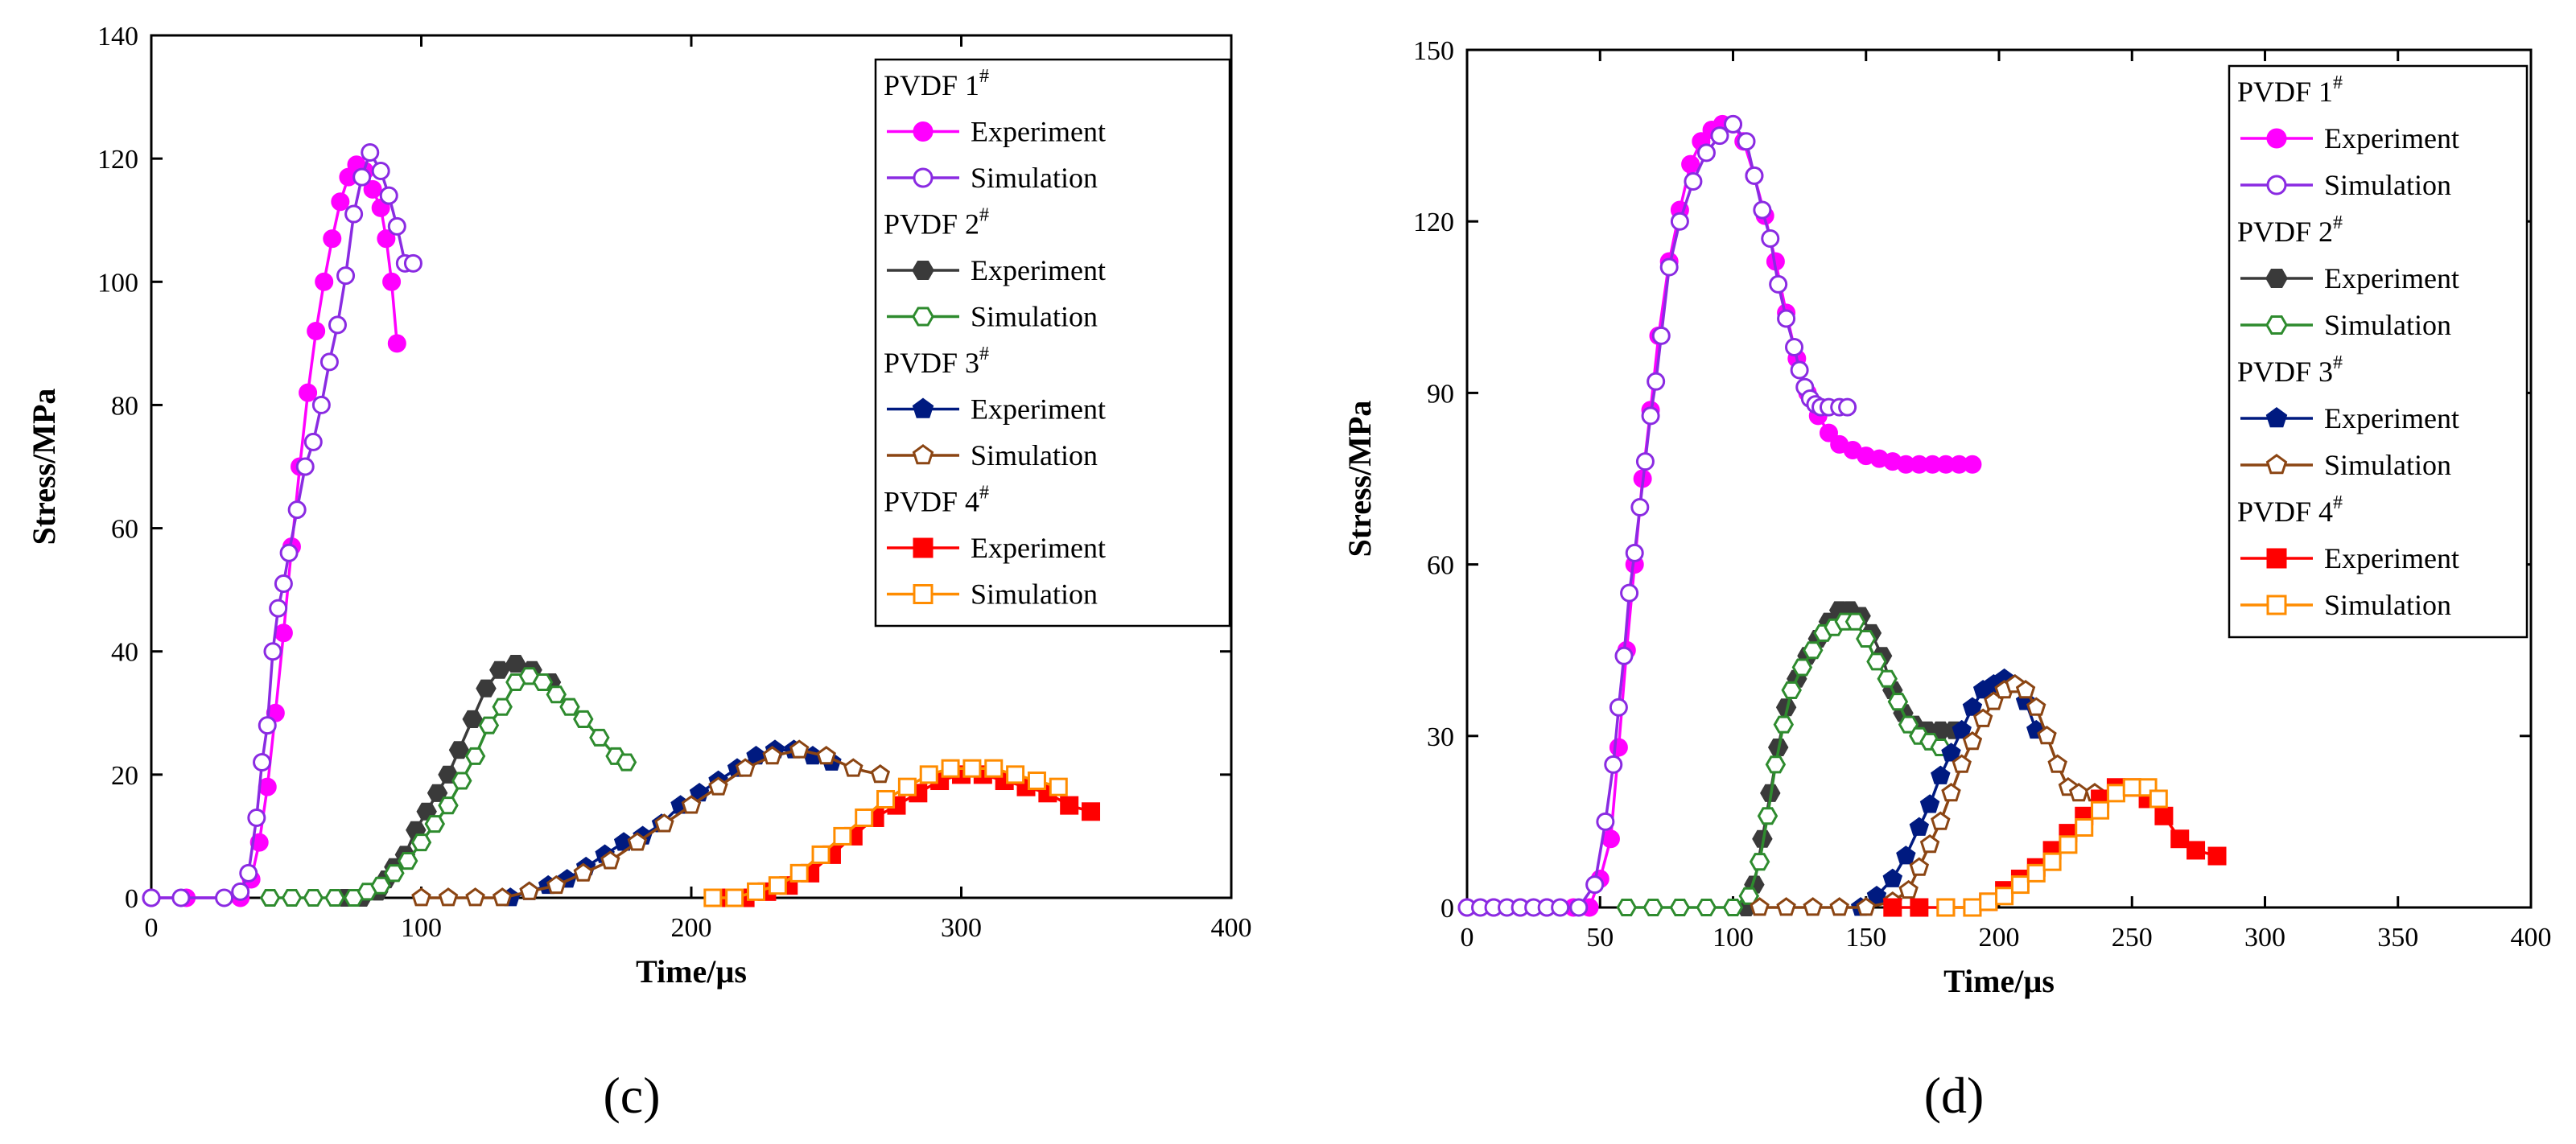 Image resolution: width=2576 pixels, height=1144 pixels. Describe the element at coordinates (117, 160) in the screenshot. I see `y-tick-label: 120` at that location.